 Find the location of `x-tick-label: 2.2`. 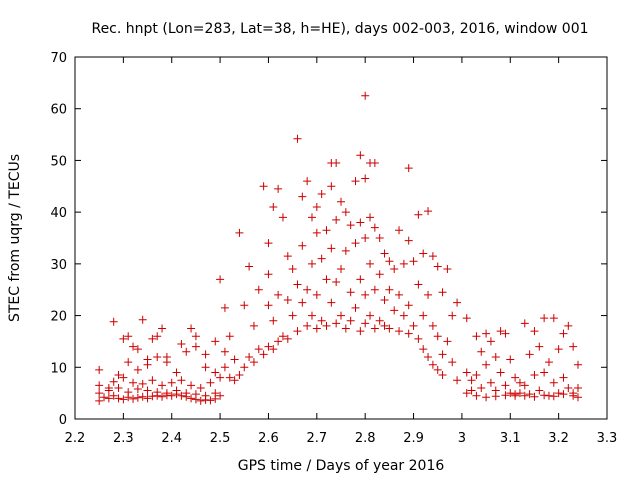

x-tick-label: 2.2 is located at coordinates (75, 438).